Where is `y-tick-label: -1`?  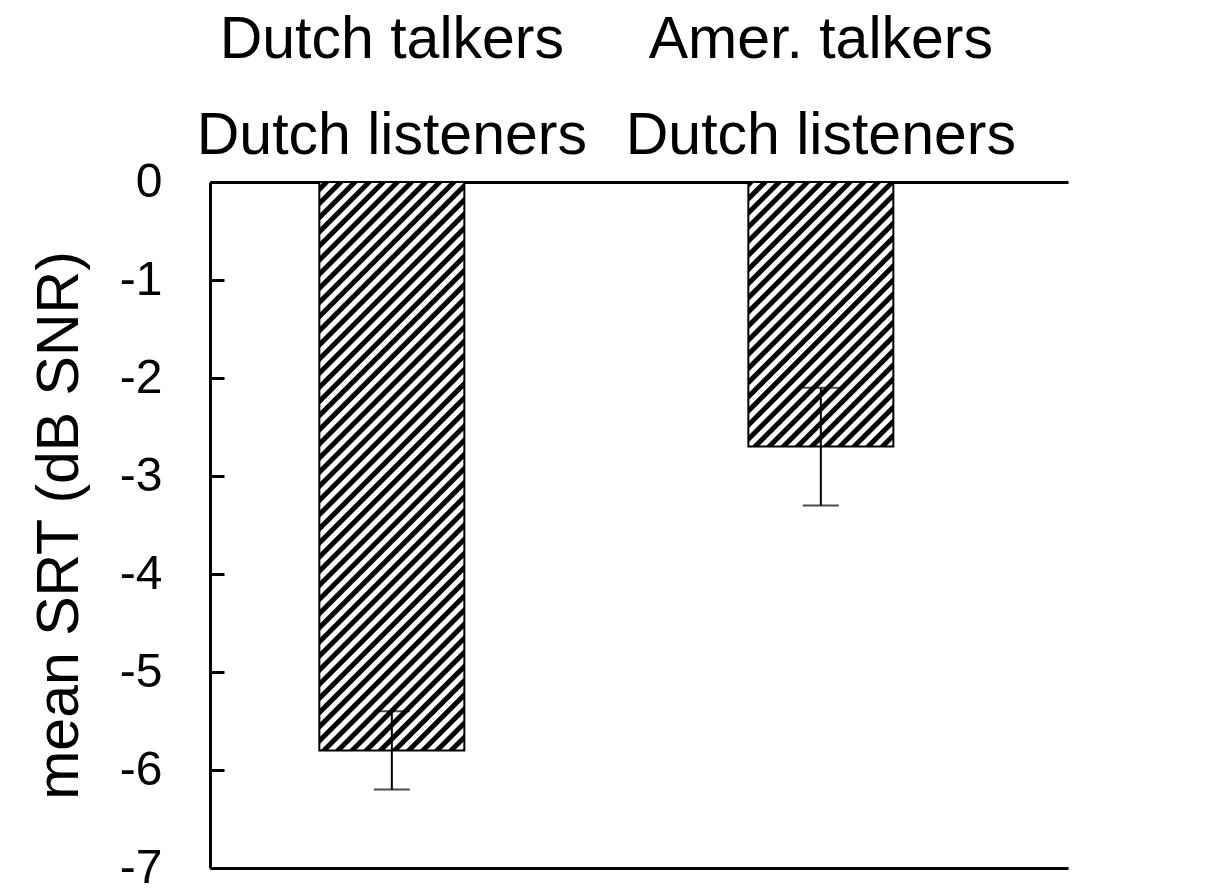 y-tick-label: -1 is located at coordinates (141, 278).